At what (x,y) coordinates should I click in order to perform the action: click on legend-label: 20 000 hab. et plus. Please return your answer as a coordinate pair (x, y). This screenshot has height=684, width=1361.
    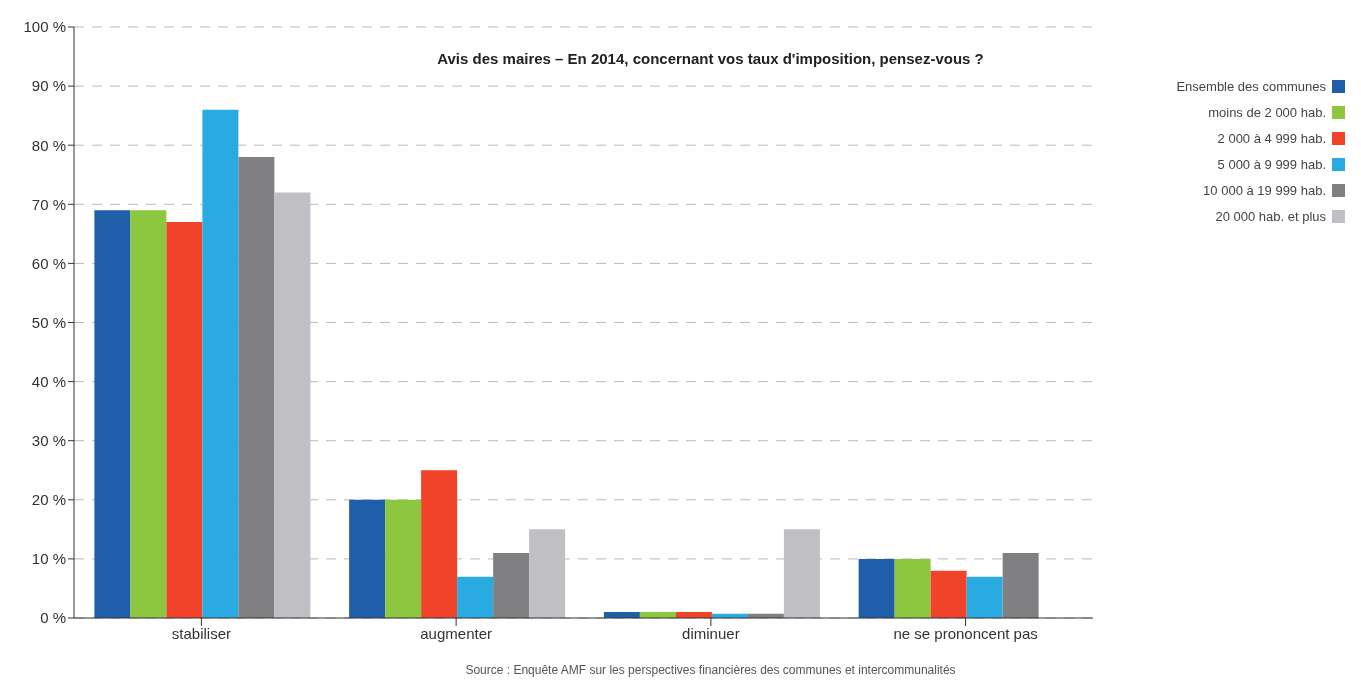
    Looking at the image, I should click on (1270, 216).